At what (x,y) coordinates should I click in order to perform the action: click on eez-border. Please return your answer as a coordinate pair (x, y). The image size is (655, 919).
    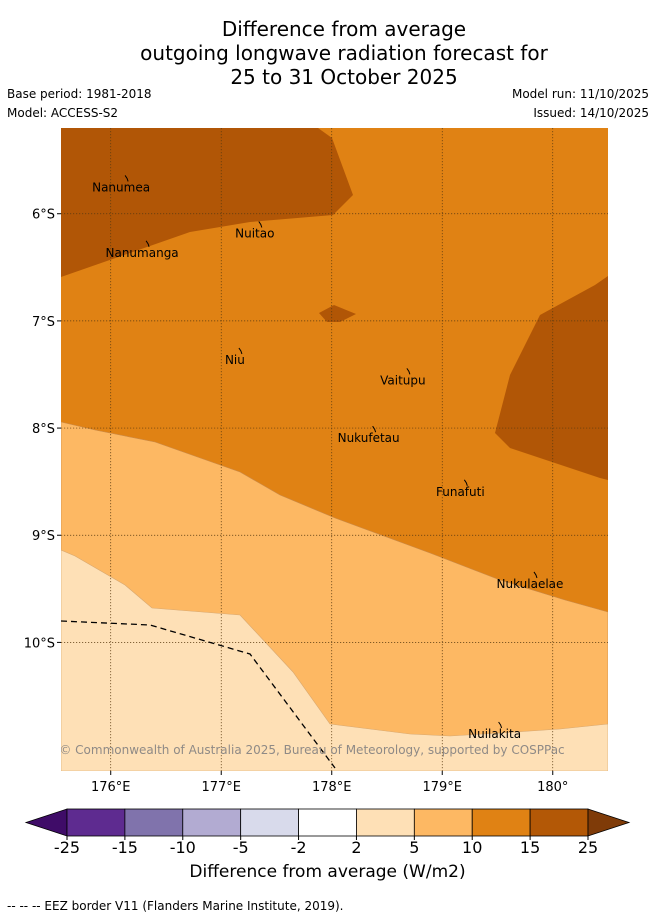
    Looking at the image, I should click on (198, 694).